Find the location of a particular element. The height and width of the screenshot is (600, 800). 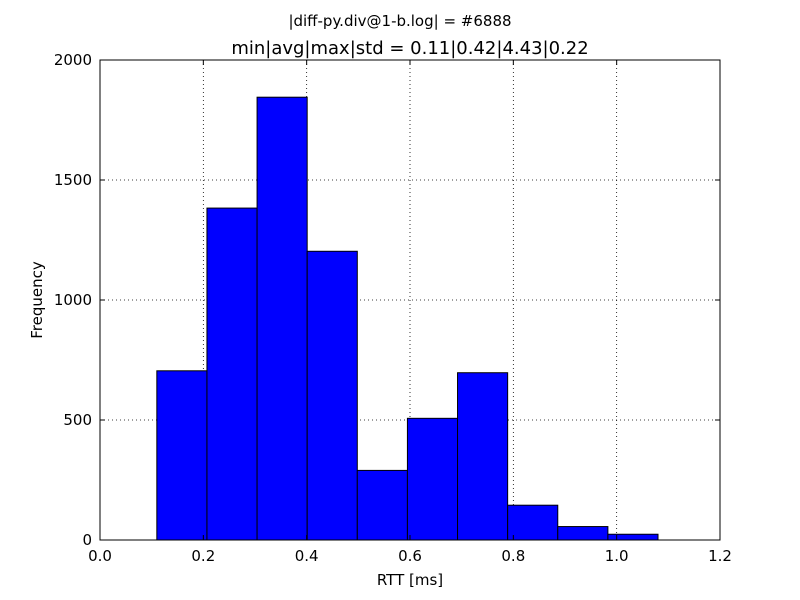

x-tick-label: 0.2 is located at coordinates (203, 556).